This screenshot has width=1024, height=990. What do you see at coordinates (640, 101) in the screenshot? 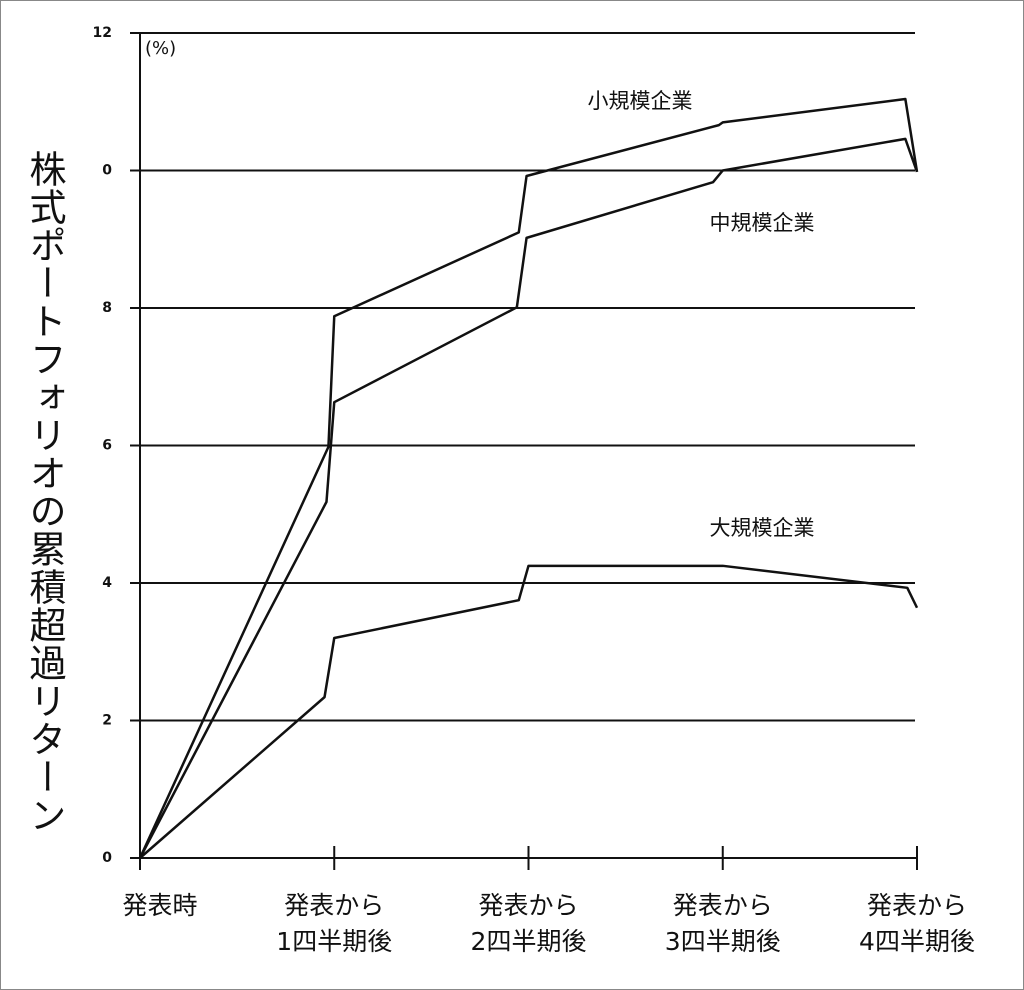
I see `series-label: 小規模企業` at bounding box center [640, 101].